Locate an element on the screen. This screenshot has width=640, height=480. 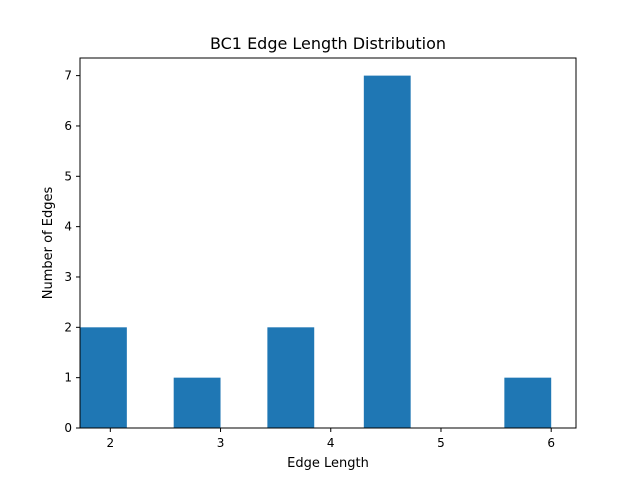
x-axis-ticks: 2 3 4 5 6 is located at coordinates (330, 439).